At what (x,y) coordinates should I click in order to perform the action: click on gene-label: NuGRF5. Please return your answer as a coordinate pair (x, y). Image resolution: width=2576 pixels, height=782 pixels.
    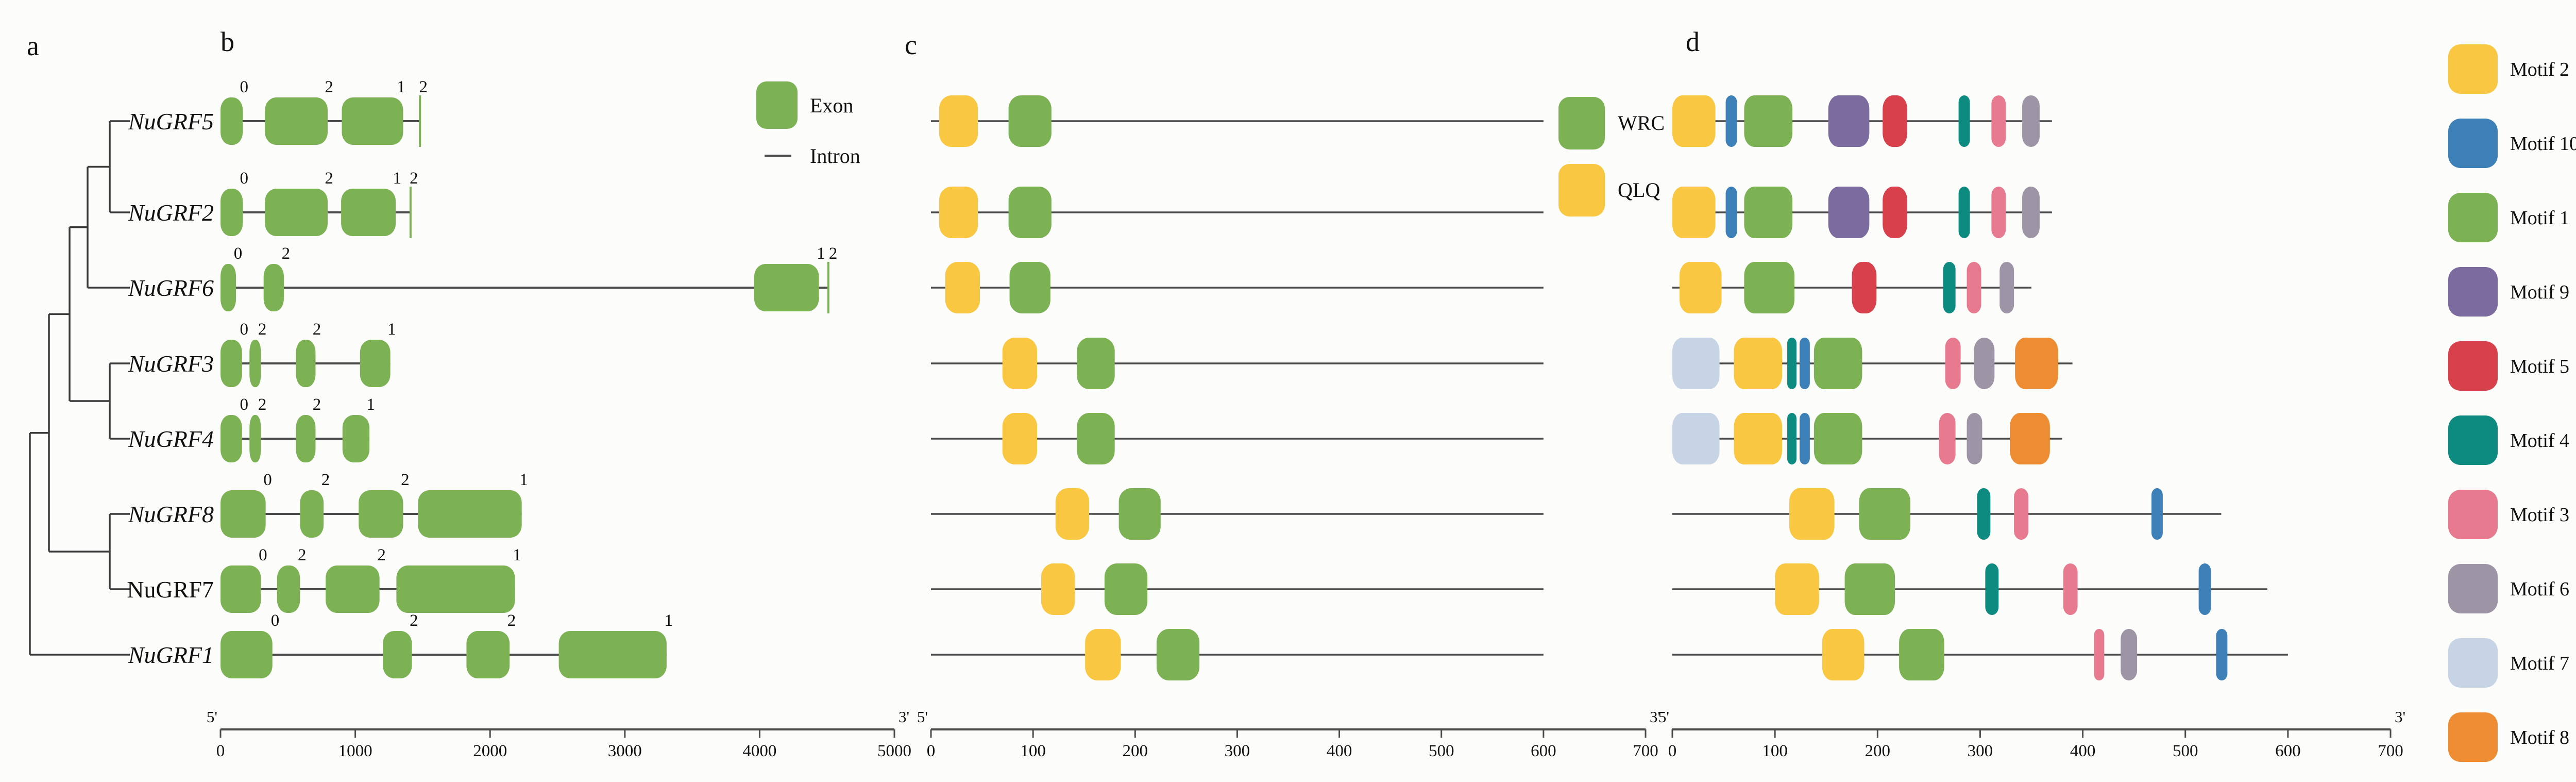
    Looking at the image, I should click on (171, 121).